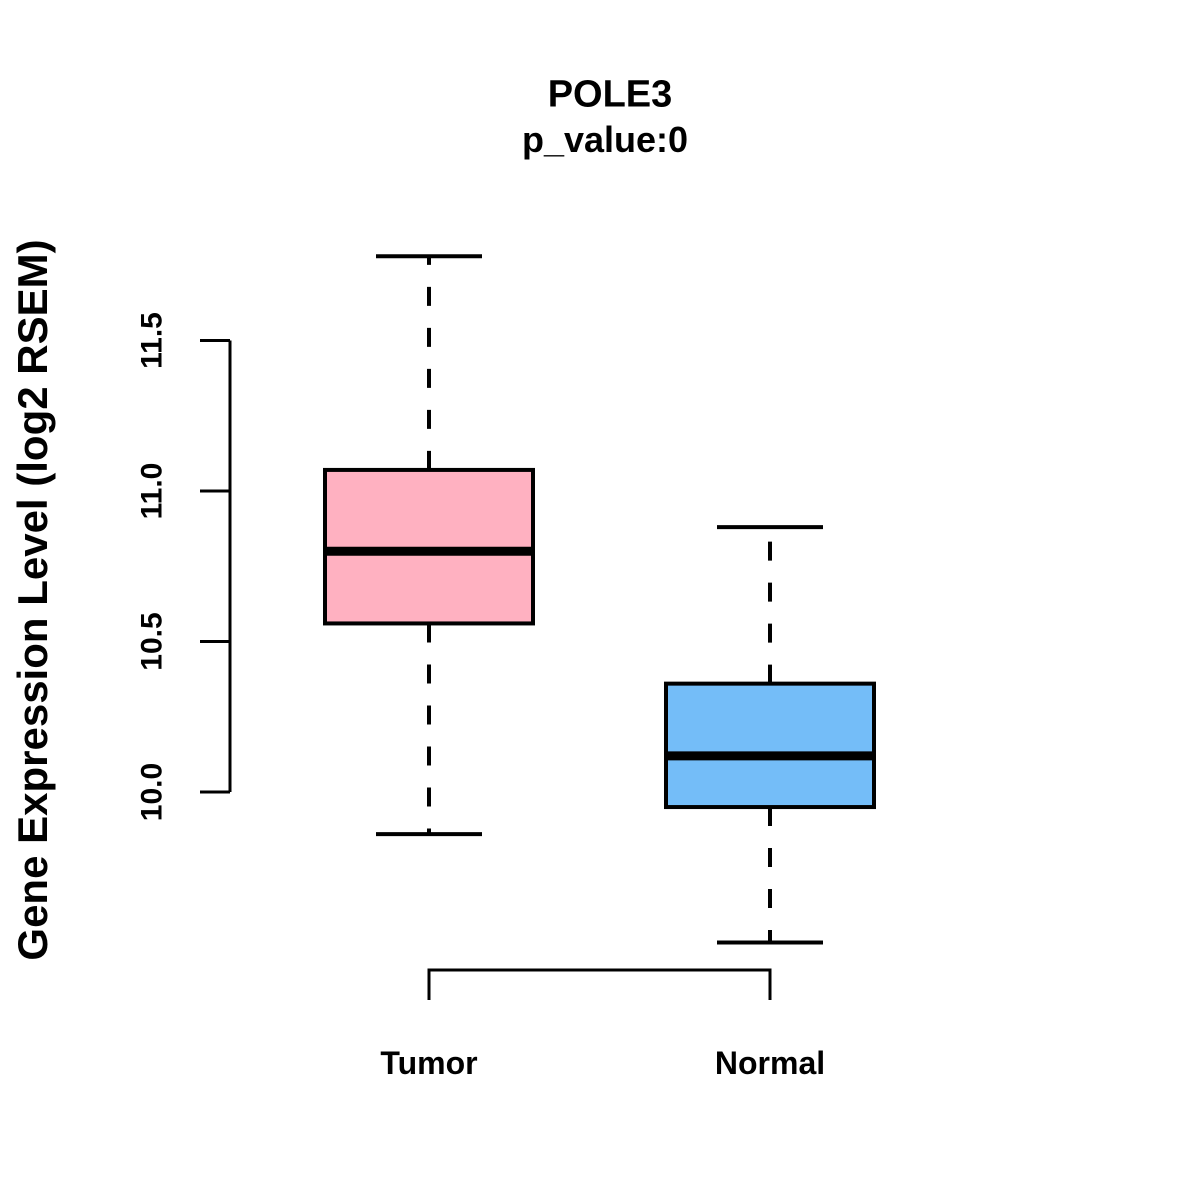 The image size is (1200, 1200). I want to click on category-label-tumor: Tumor, so click(428, 1063).